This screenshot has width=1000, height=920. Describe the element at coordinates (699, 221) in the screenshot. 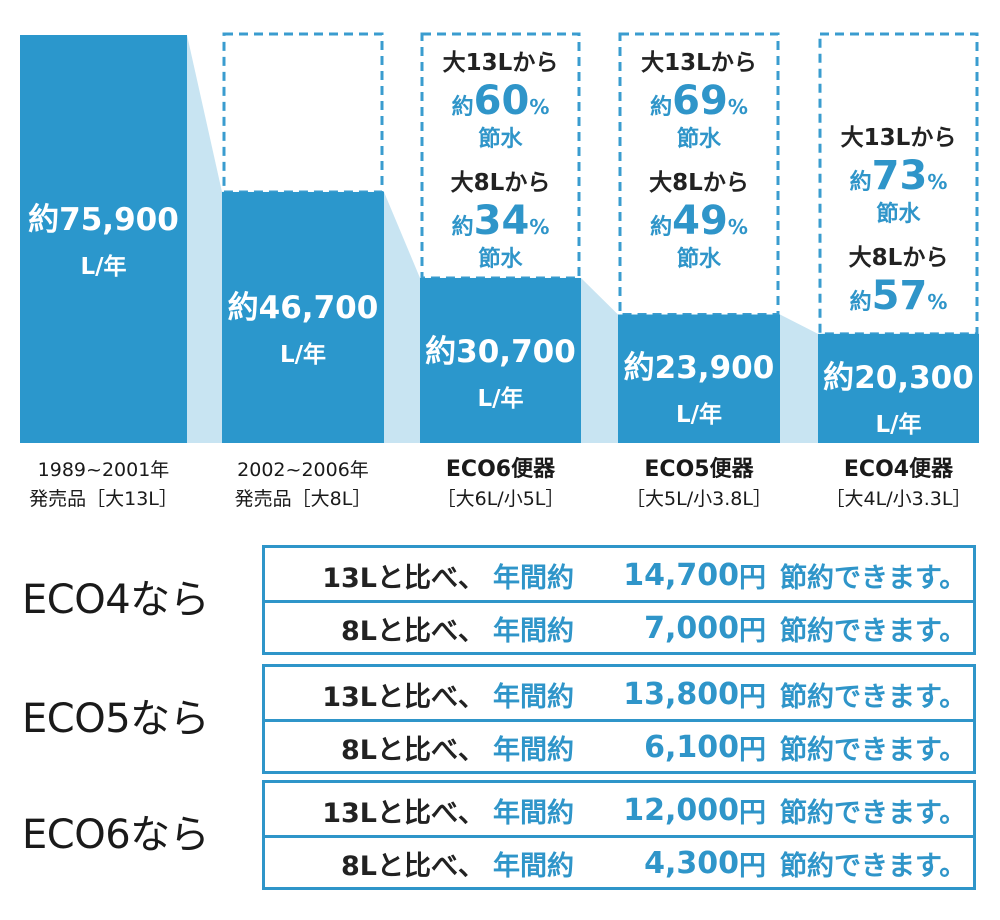

I see `annotation-percent: 約49%` at that location.